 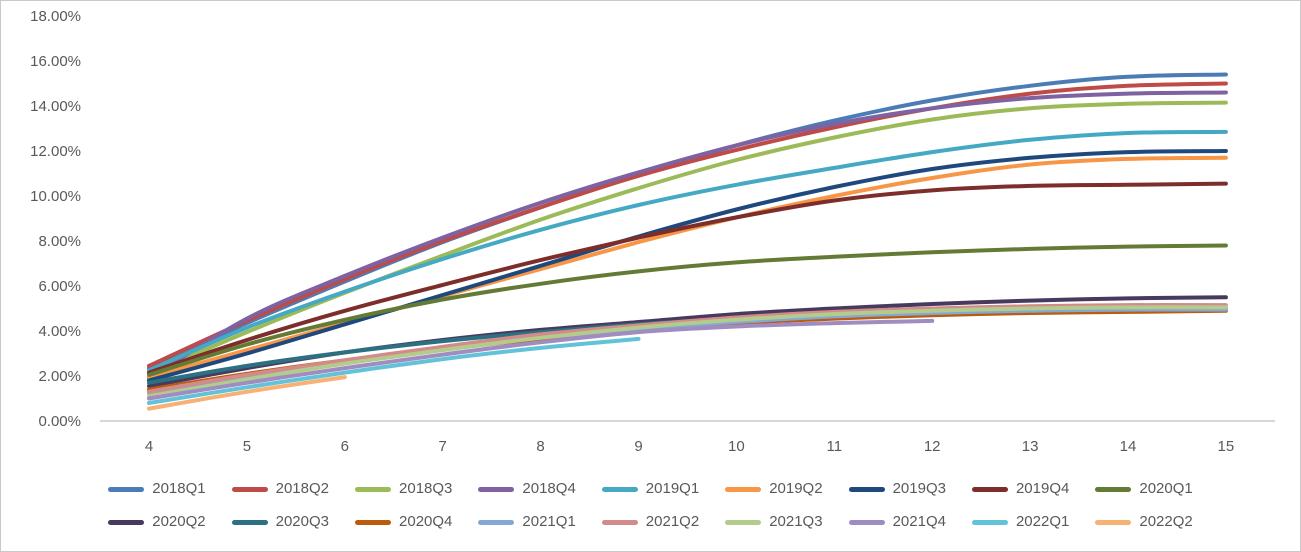 What do you see at coordinates (55, 151) in the screenshot?
I see `y-axis-tick-label: 12.00%` at bounding box center [55, 151].